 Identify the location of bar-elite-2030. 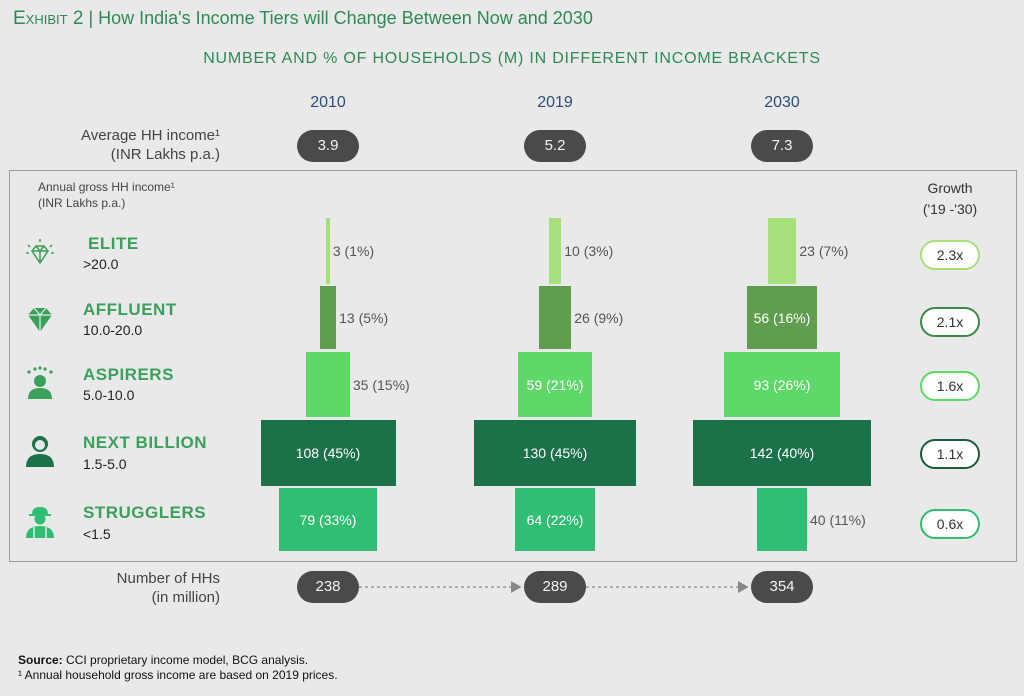
(782, 251).